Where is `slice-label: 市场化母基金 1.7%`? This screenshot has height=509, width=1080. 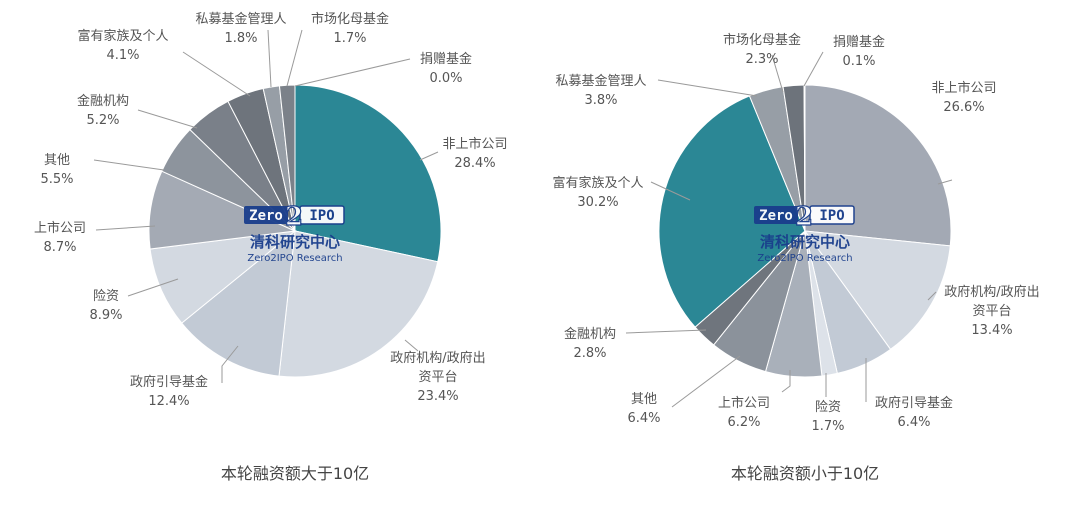 slice-label: 市场化母基金 1.7% is located at coordinates (350, 28).